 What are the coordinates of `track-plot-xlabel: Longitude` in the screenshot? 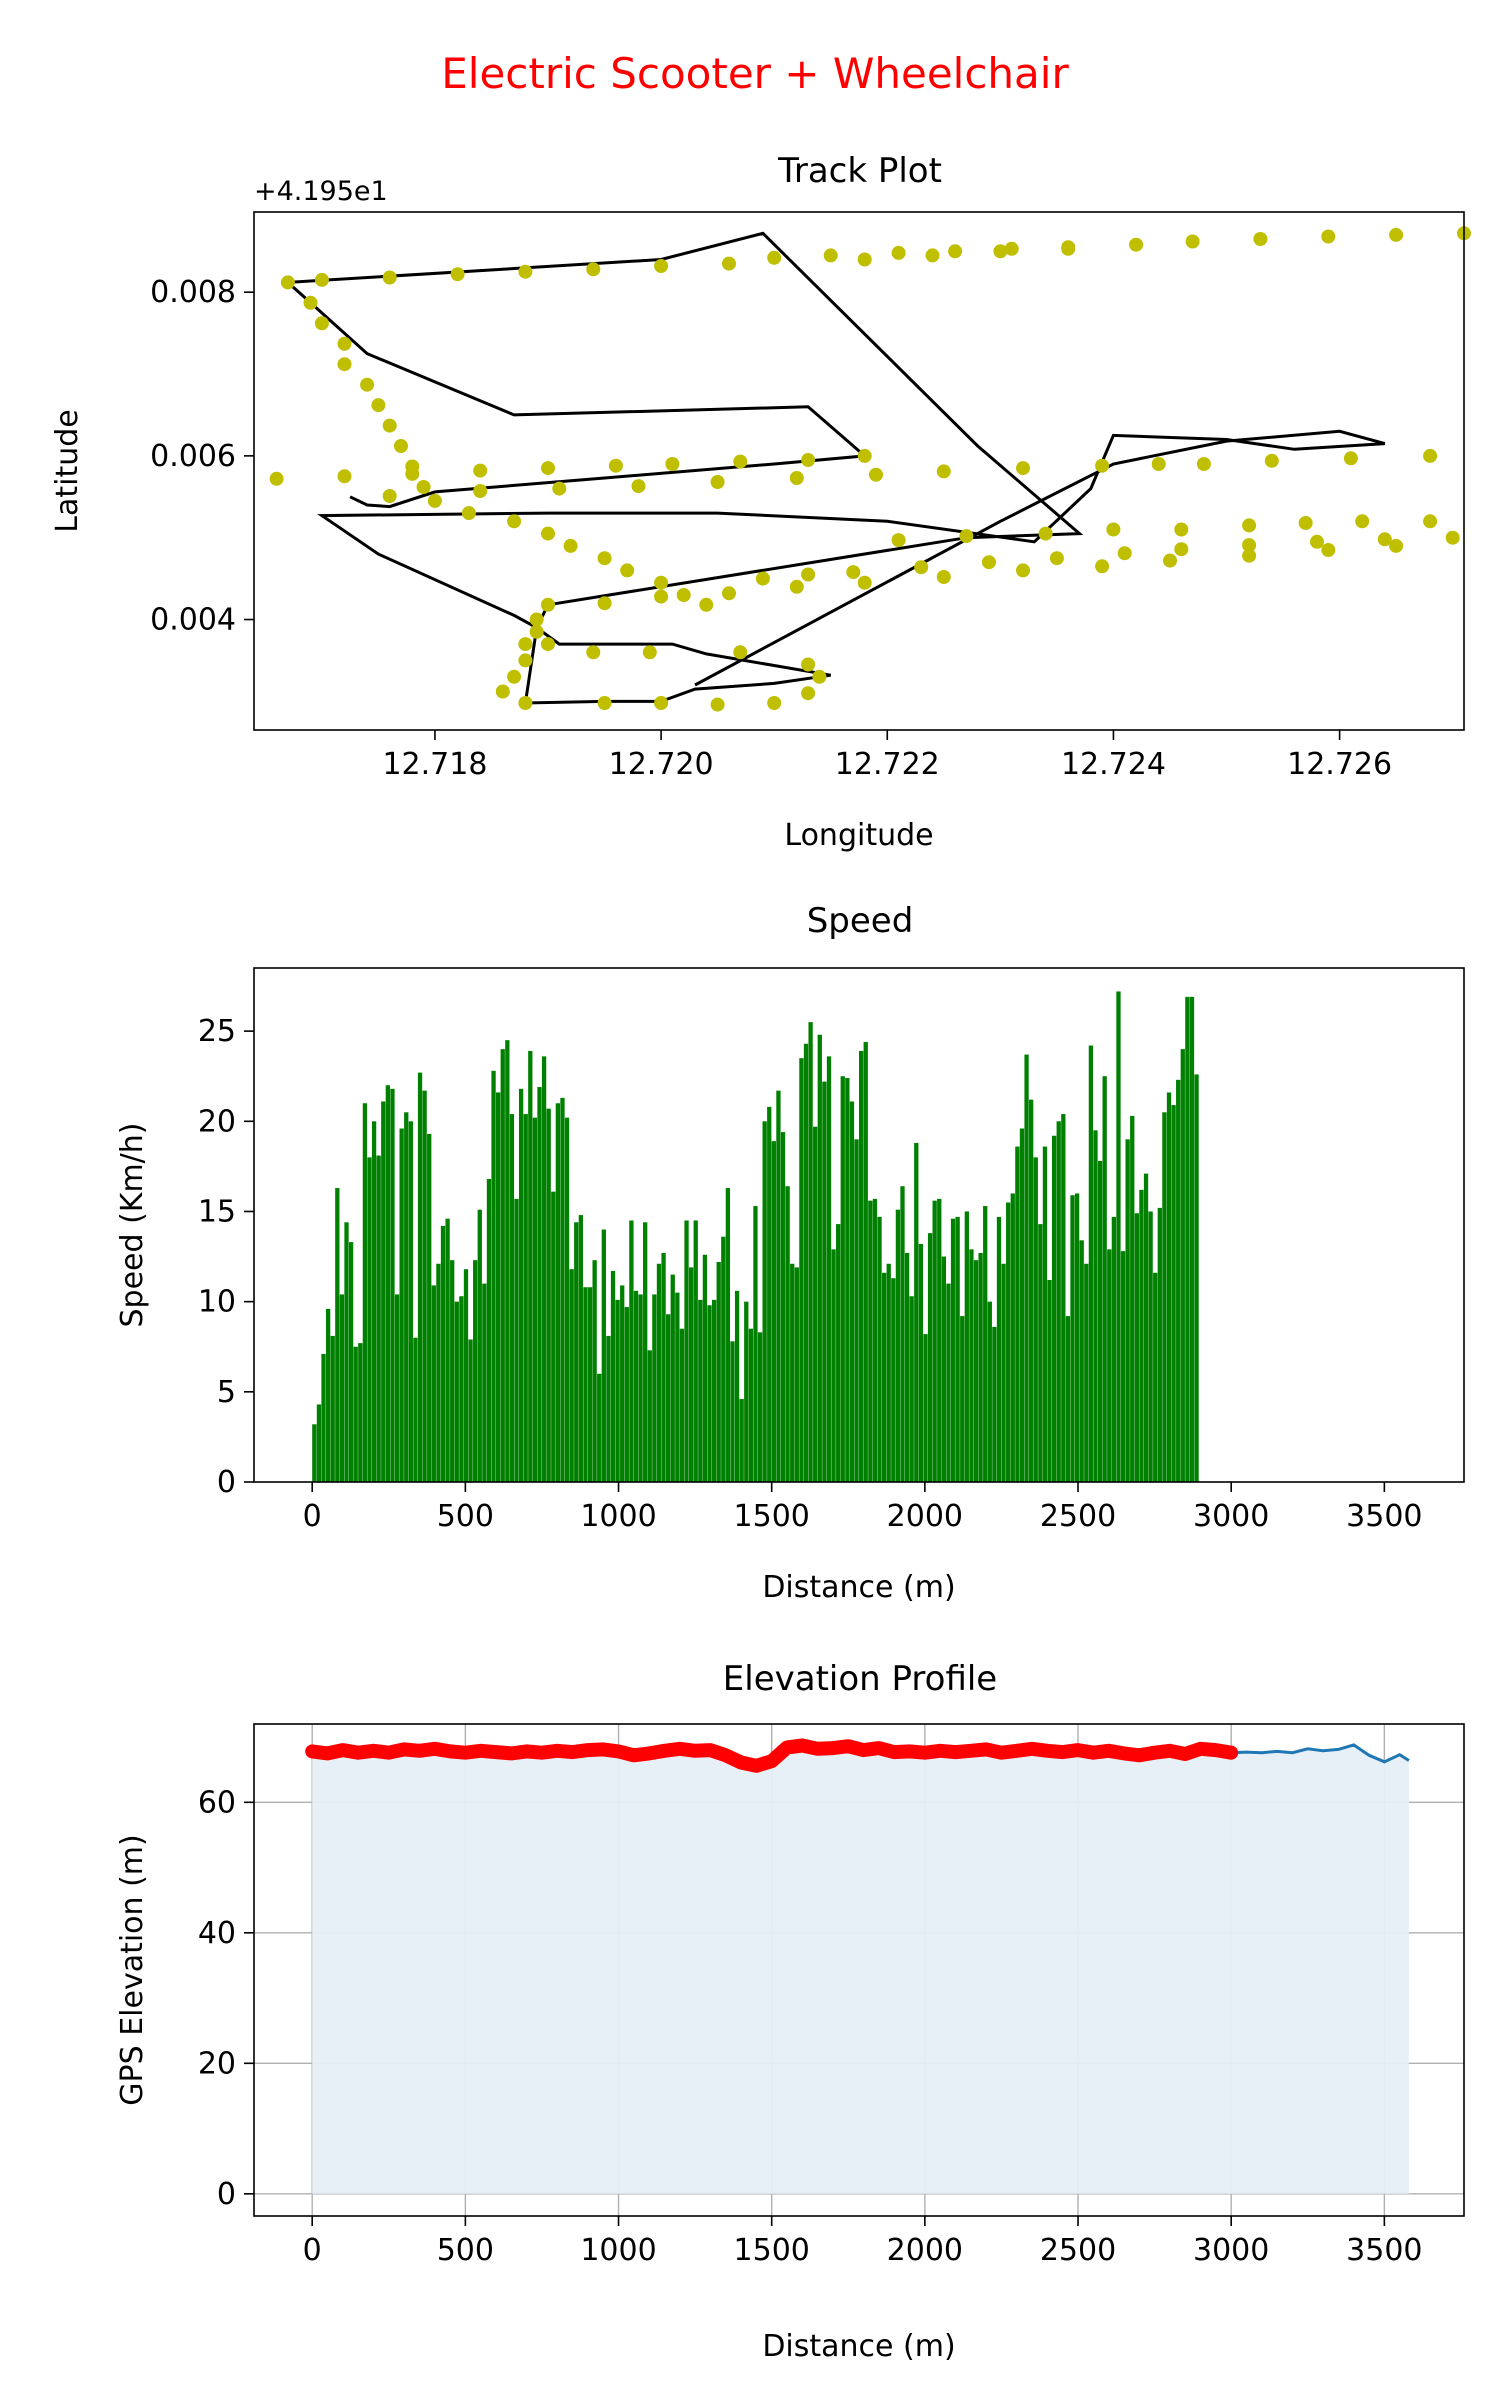 It's located at (858, 835).